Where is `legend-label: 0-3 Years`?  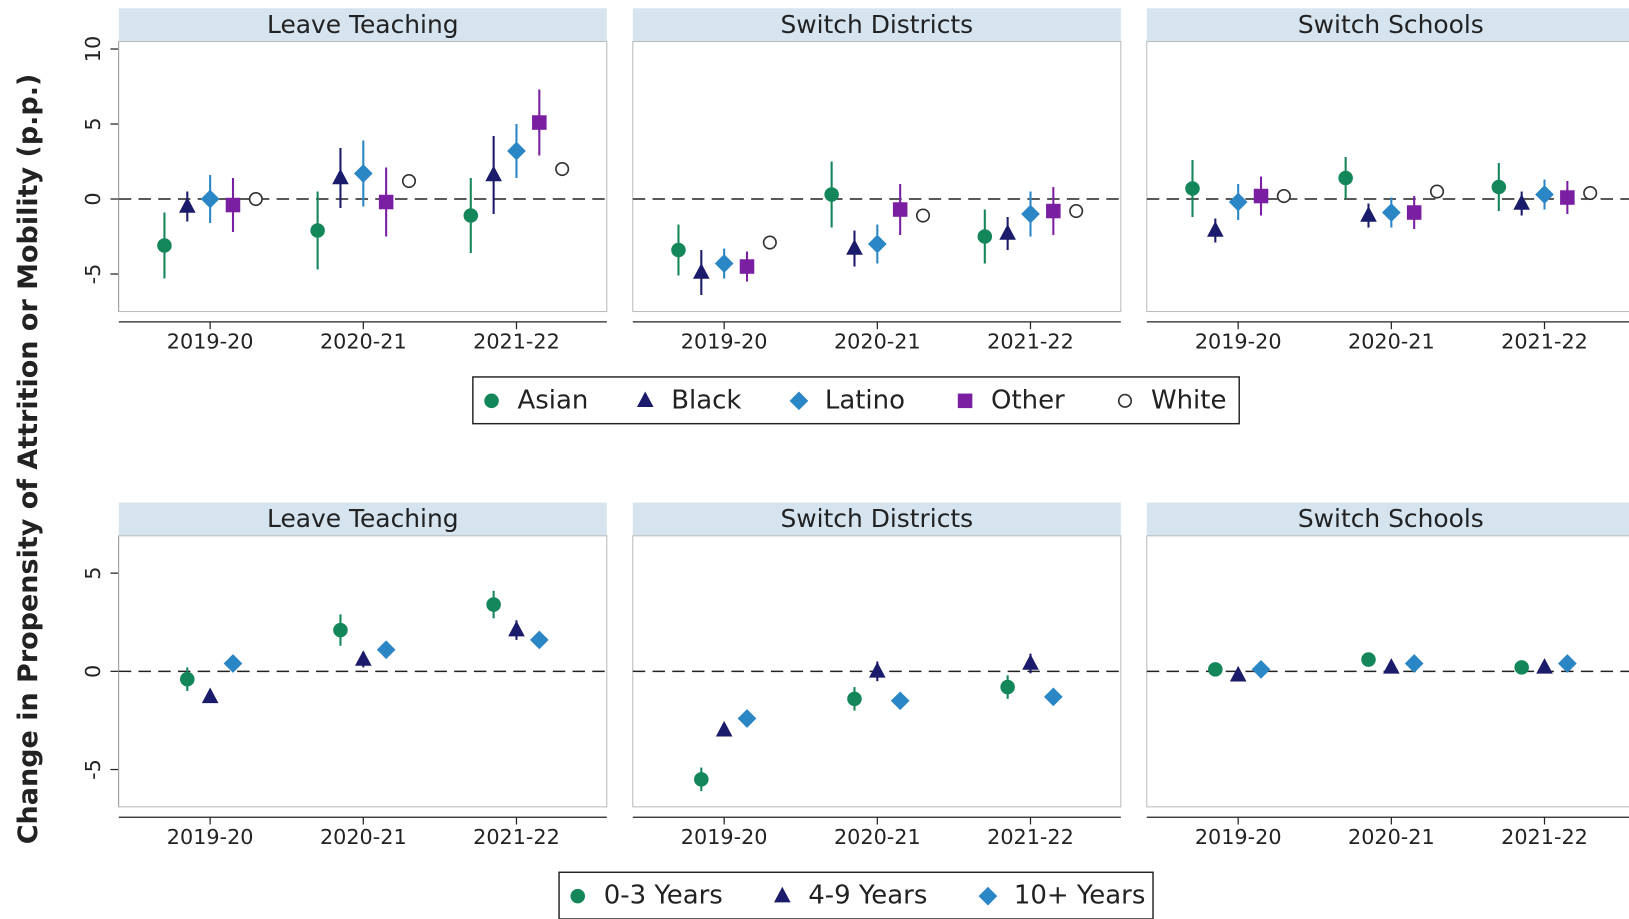 legend-label: 0-3 Years is located at coordinates (663, 896).